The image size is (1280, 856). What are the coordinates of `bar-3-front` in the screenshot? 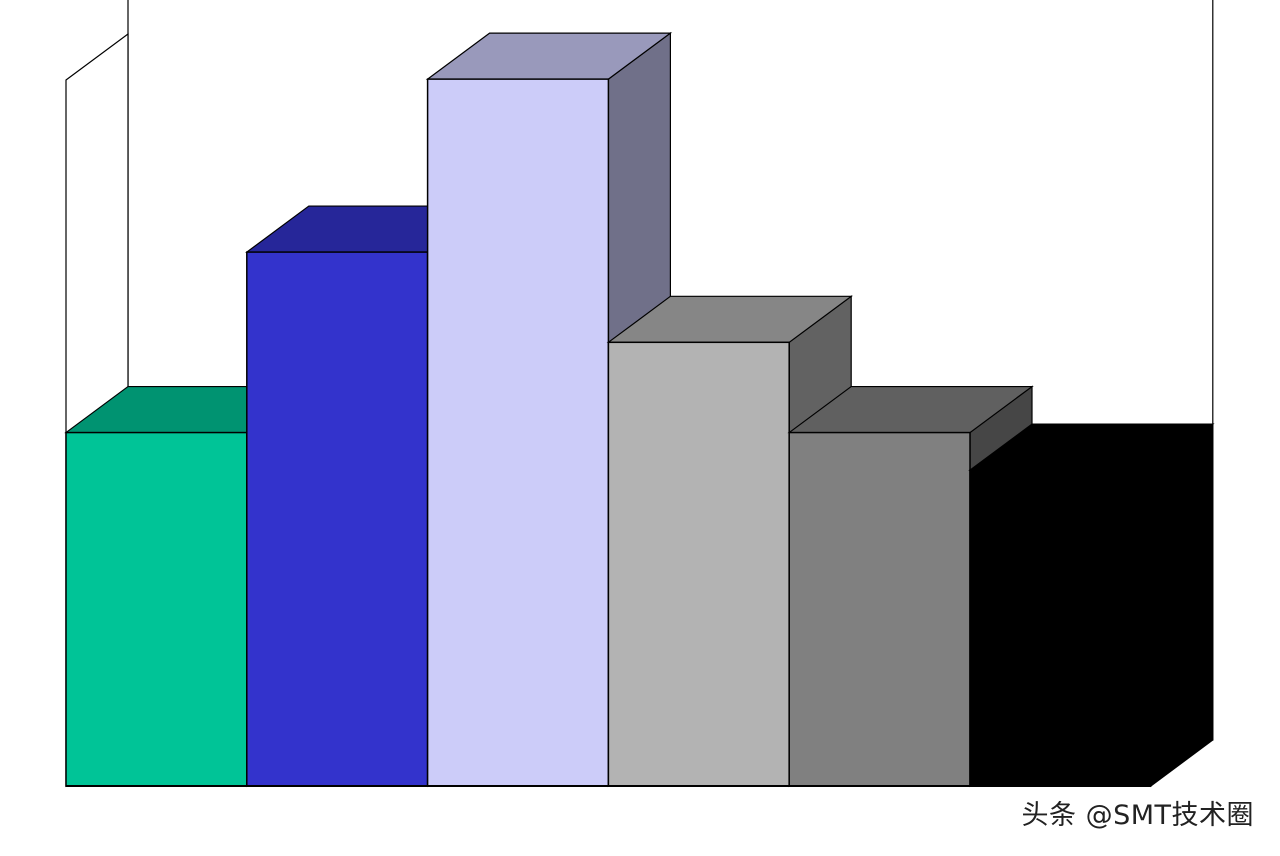 It's located at (518, 432).